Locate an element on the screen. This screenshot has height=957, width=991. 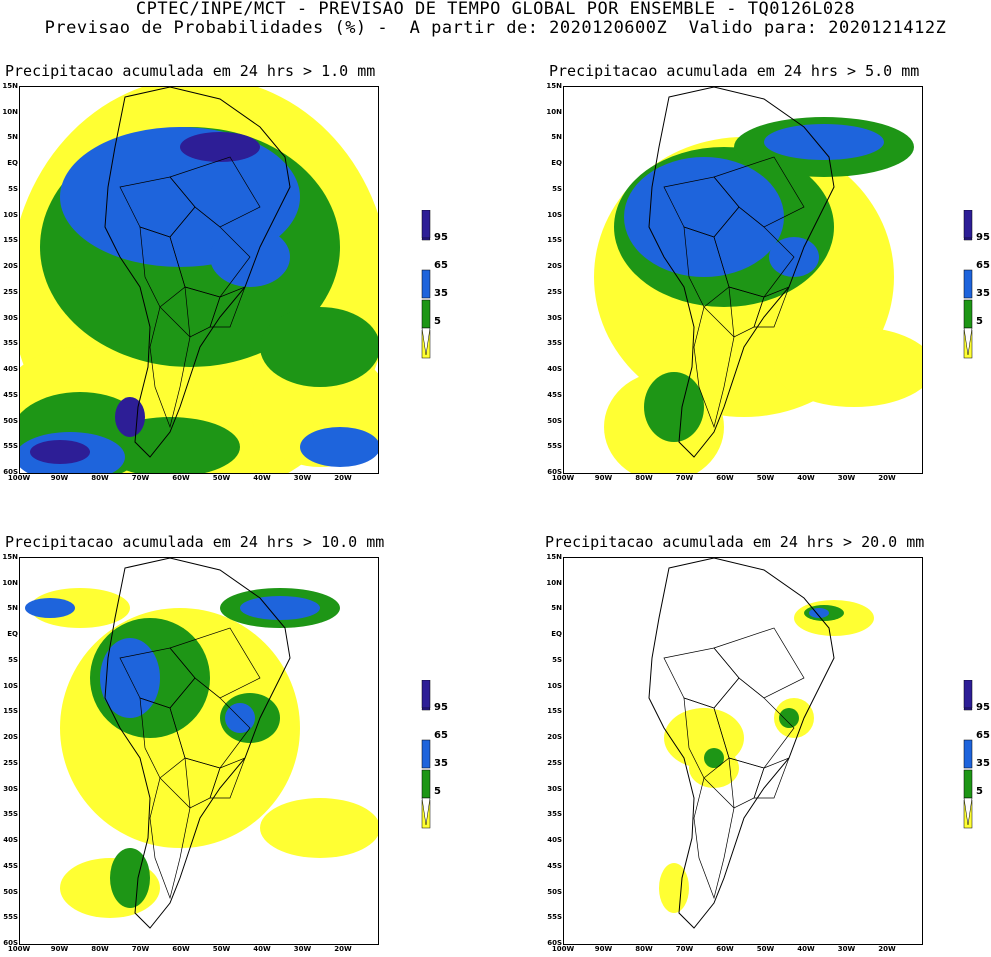
colorbar-graphic is located at coordinates (426, 754).